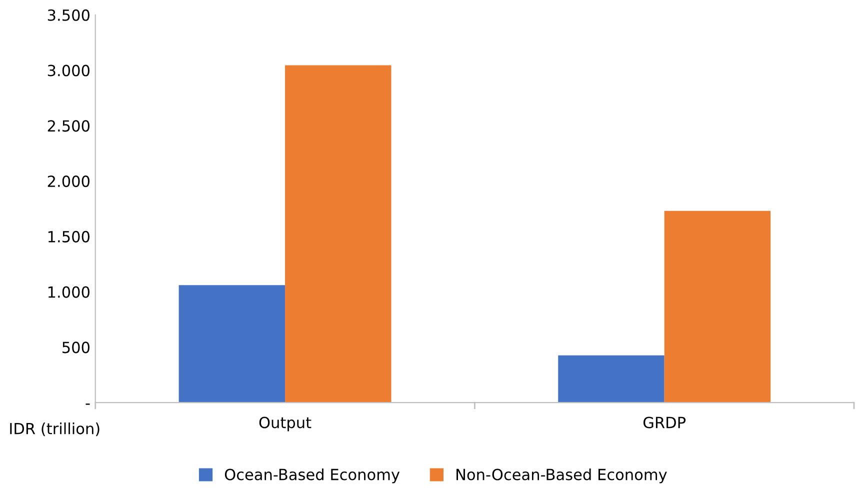  I want to click on y-tick-label: 500, so click(76, 348).